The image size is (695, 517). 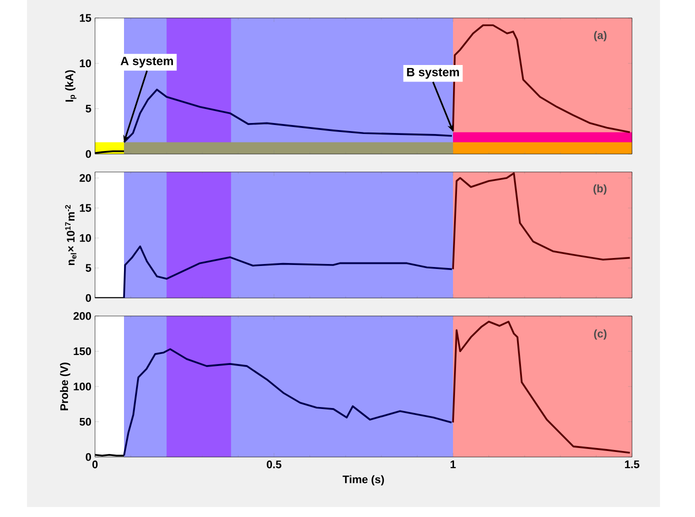 What do you see at coordinates (70, 235) in the screenshot?
I see `y-axis-title: n$_{el}$× 10$^{17}$m$^{-2}$` at bounding box center [70, 235].